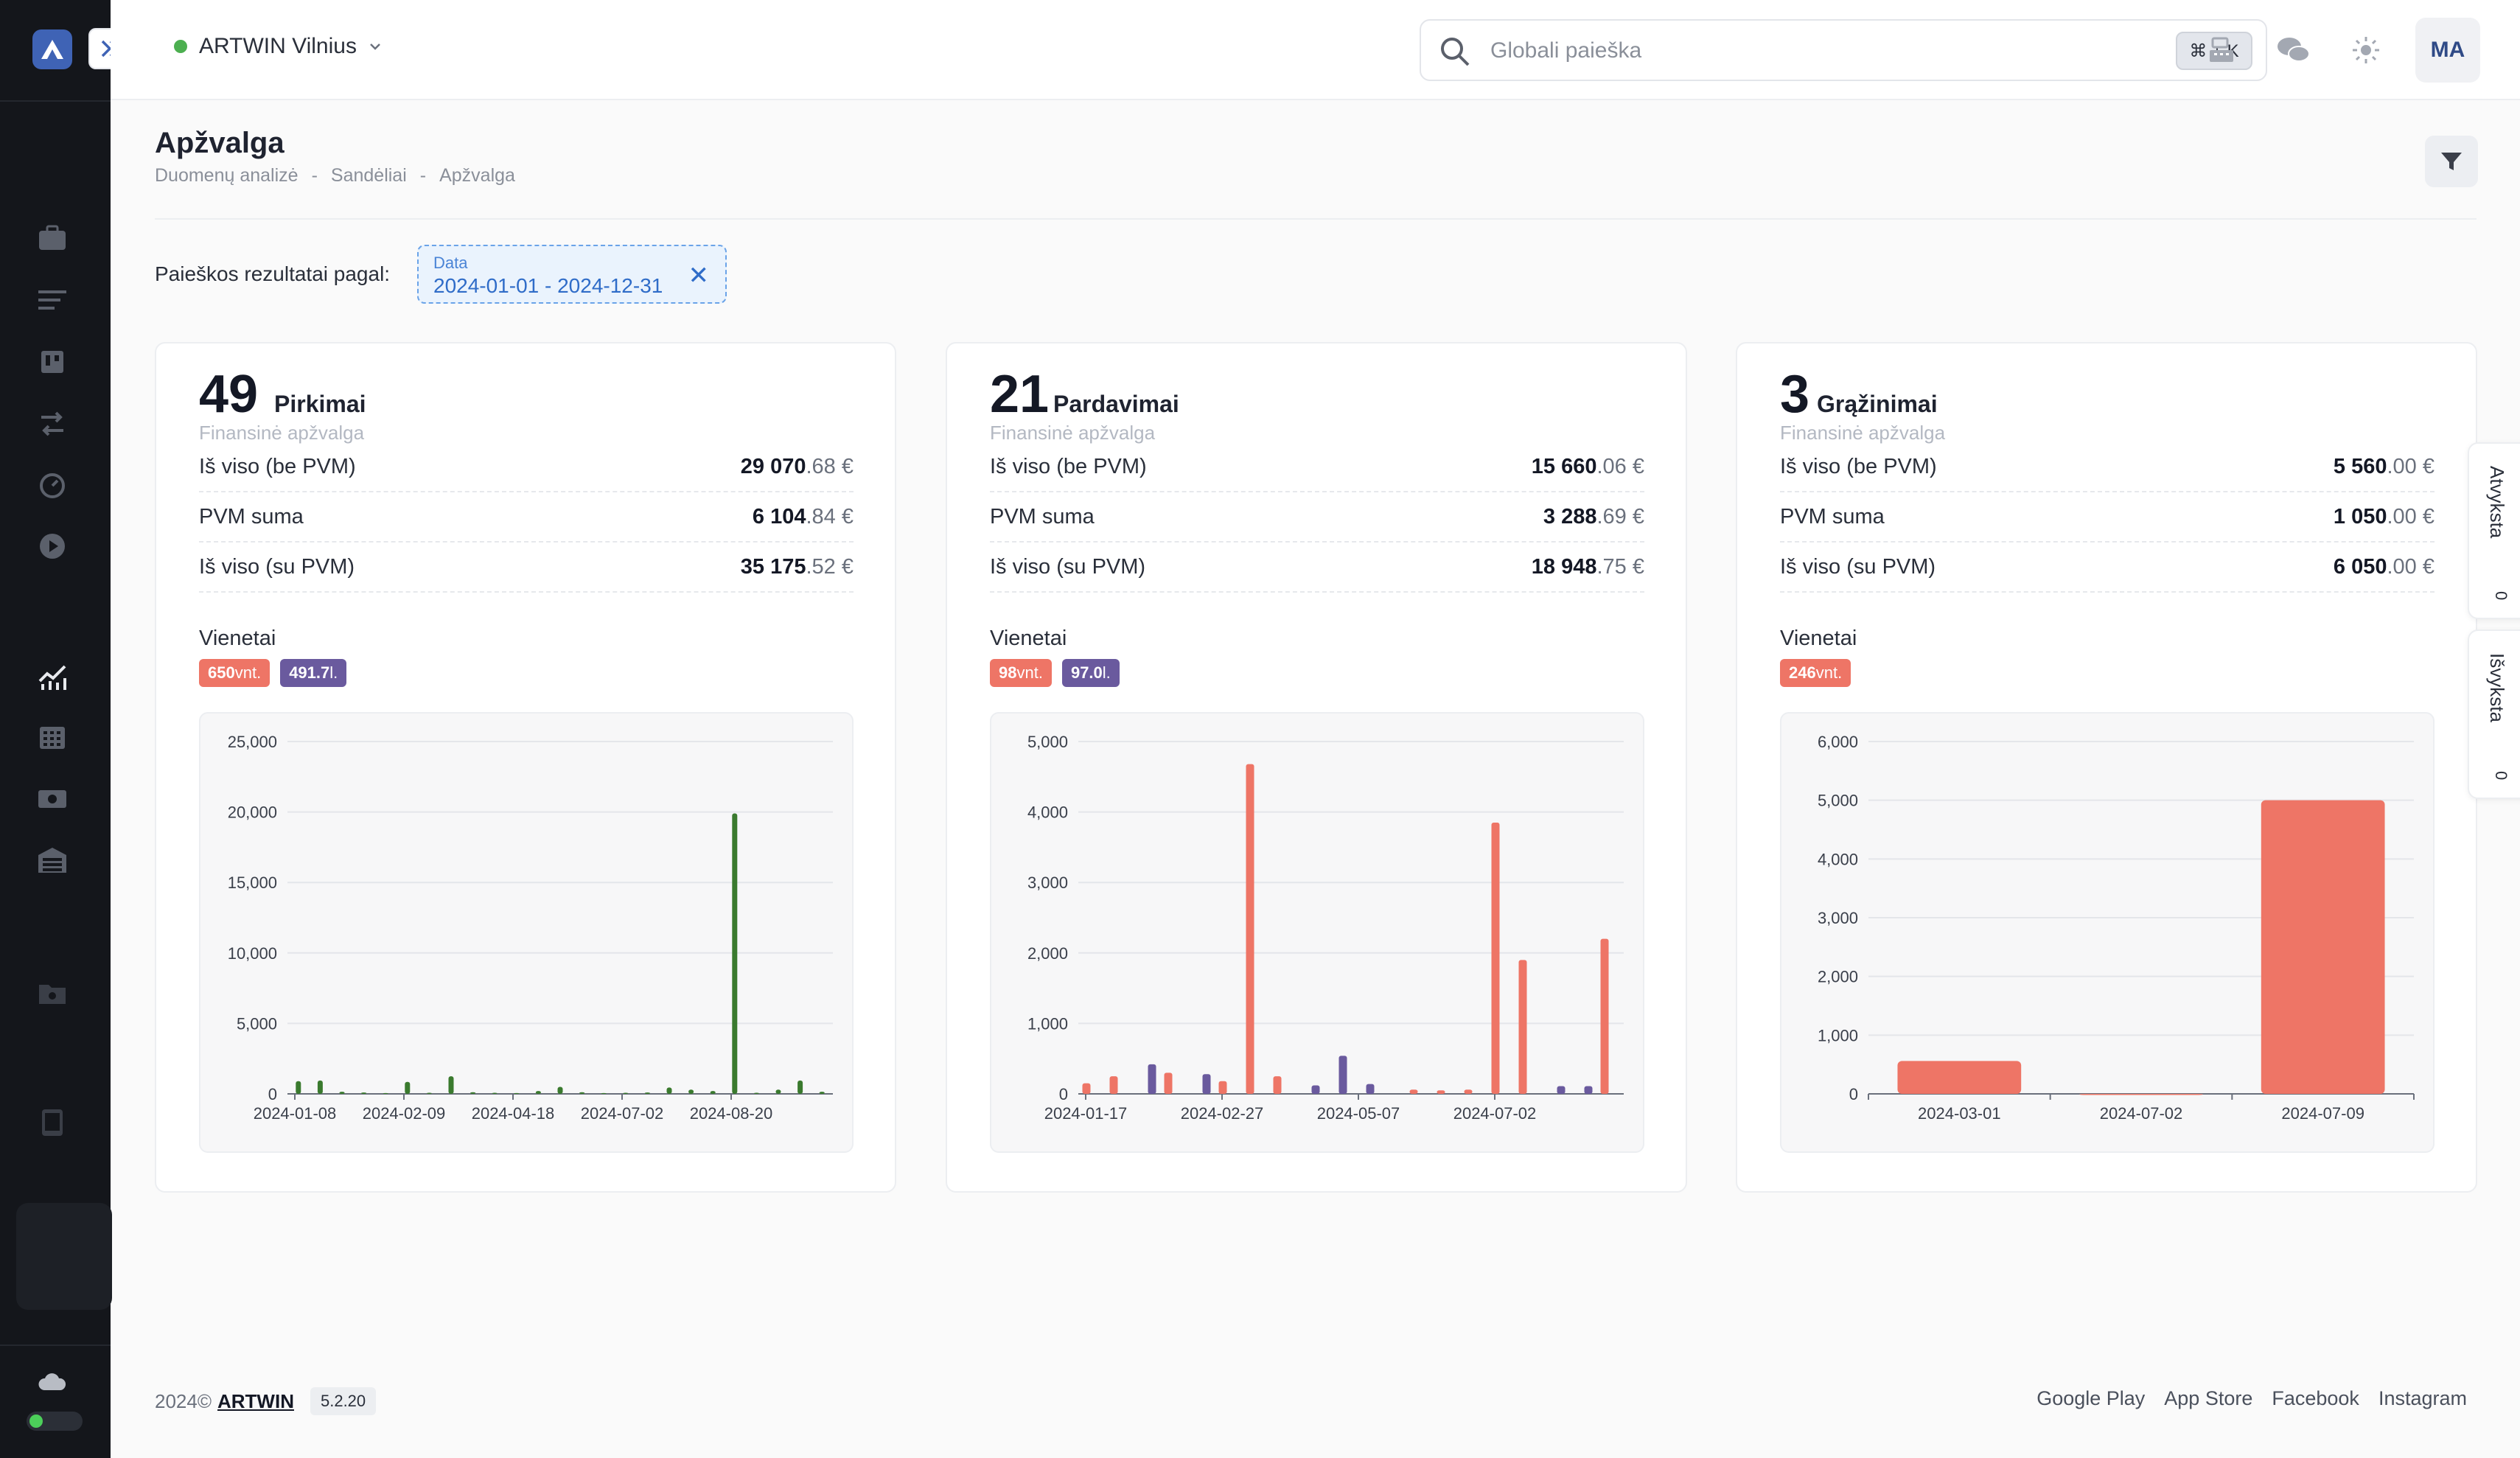 The width and height of the screenshot is (2520, 1458). I want to click on row-amount: 18 948.75 €, so click(1587, 567).